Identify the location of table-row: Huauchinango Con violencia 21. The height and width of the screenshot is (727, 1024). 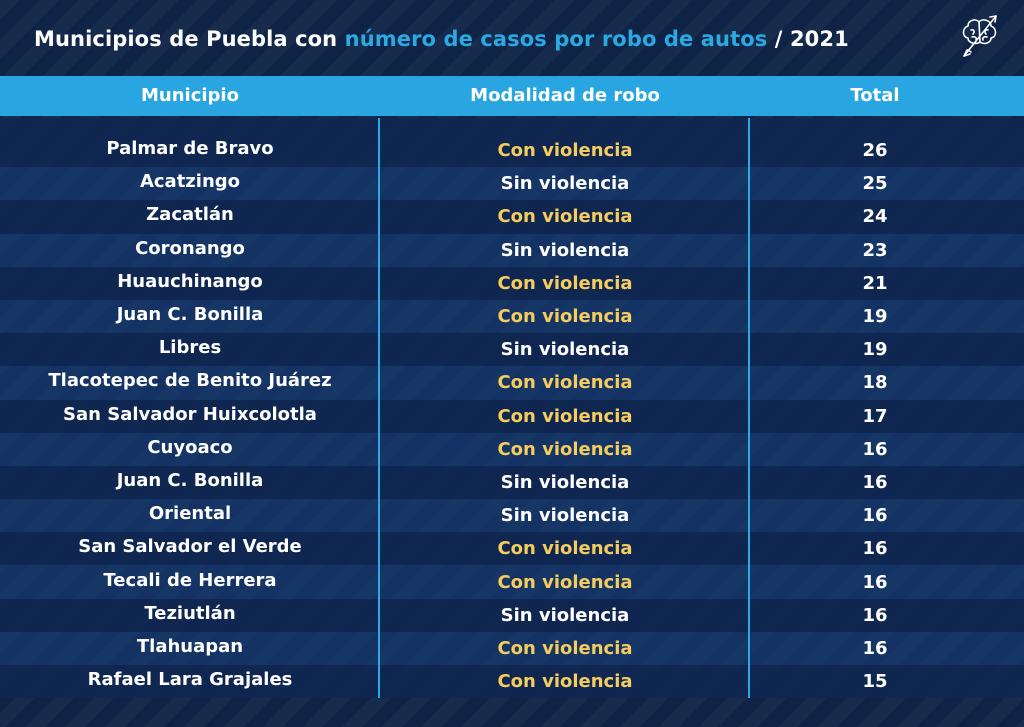
(512, 283).